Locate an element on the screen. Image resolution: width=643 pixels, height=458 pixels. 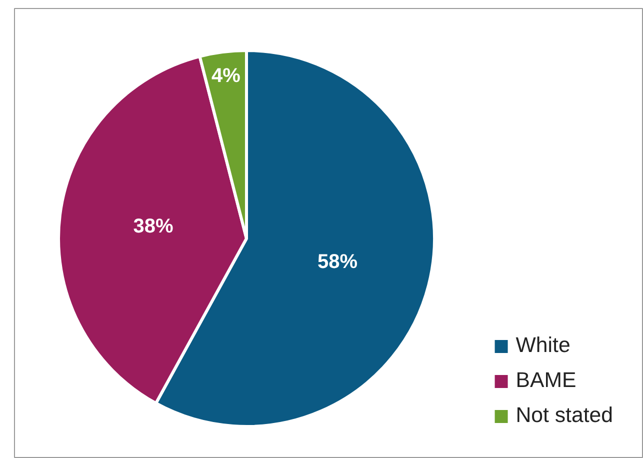
legend-label: BAME is located at coordinates (546, 380).